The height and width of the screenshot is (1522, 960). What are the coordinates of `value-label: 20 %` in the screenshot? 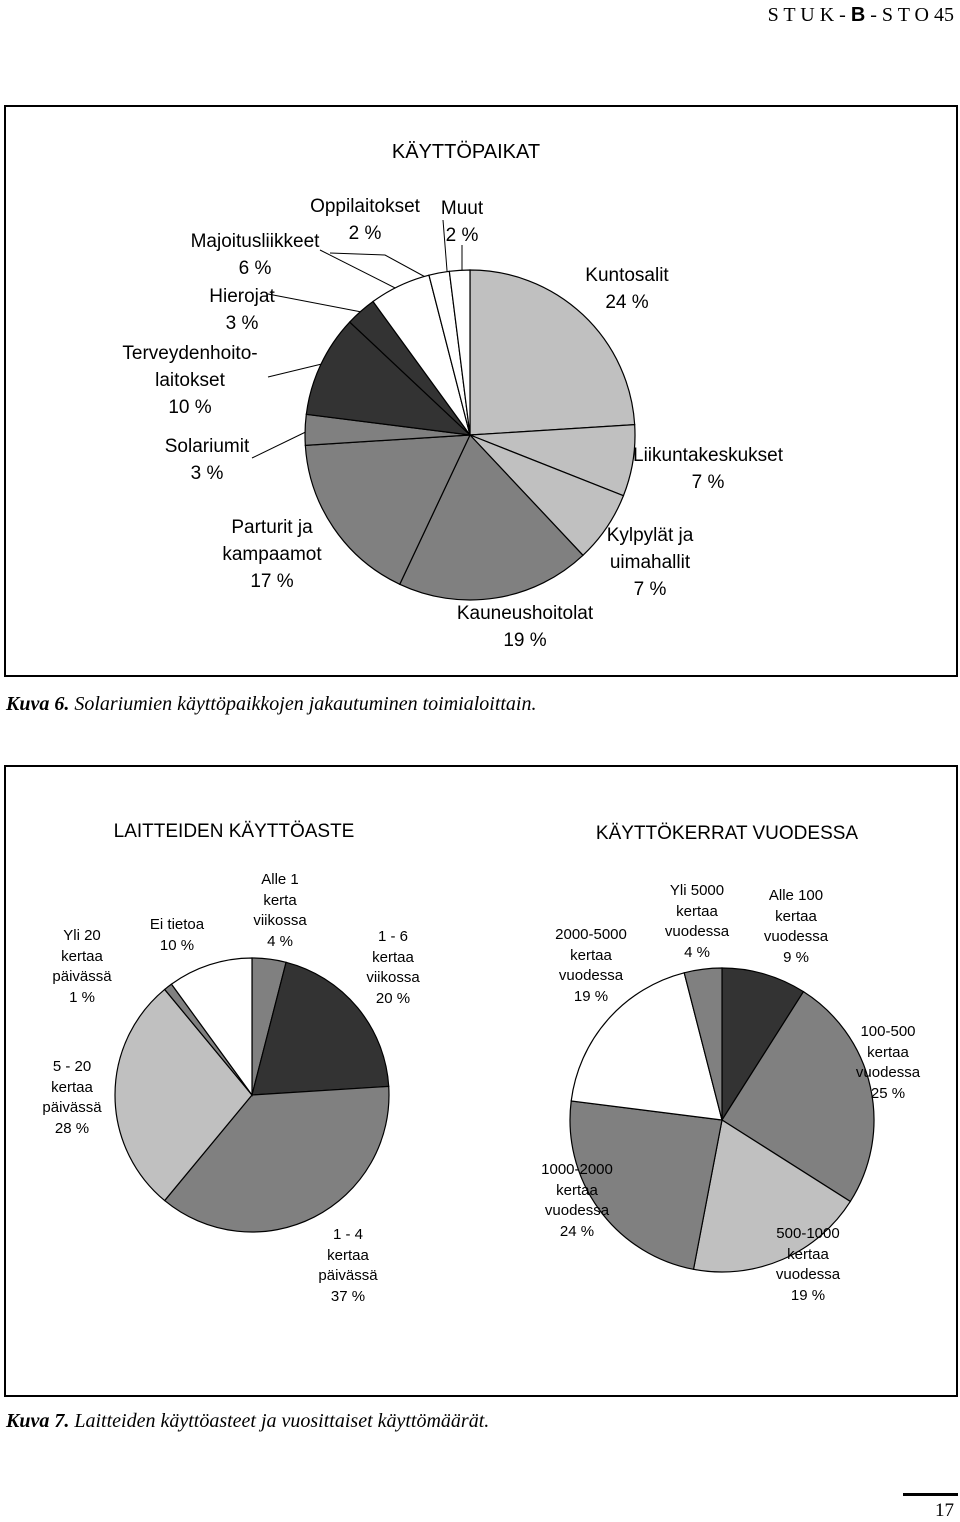 It's located at (393, 998).